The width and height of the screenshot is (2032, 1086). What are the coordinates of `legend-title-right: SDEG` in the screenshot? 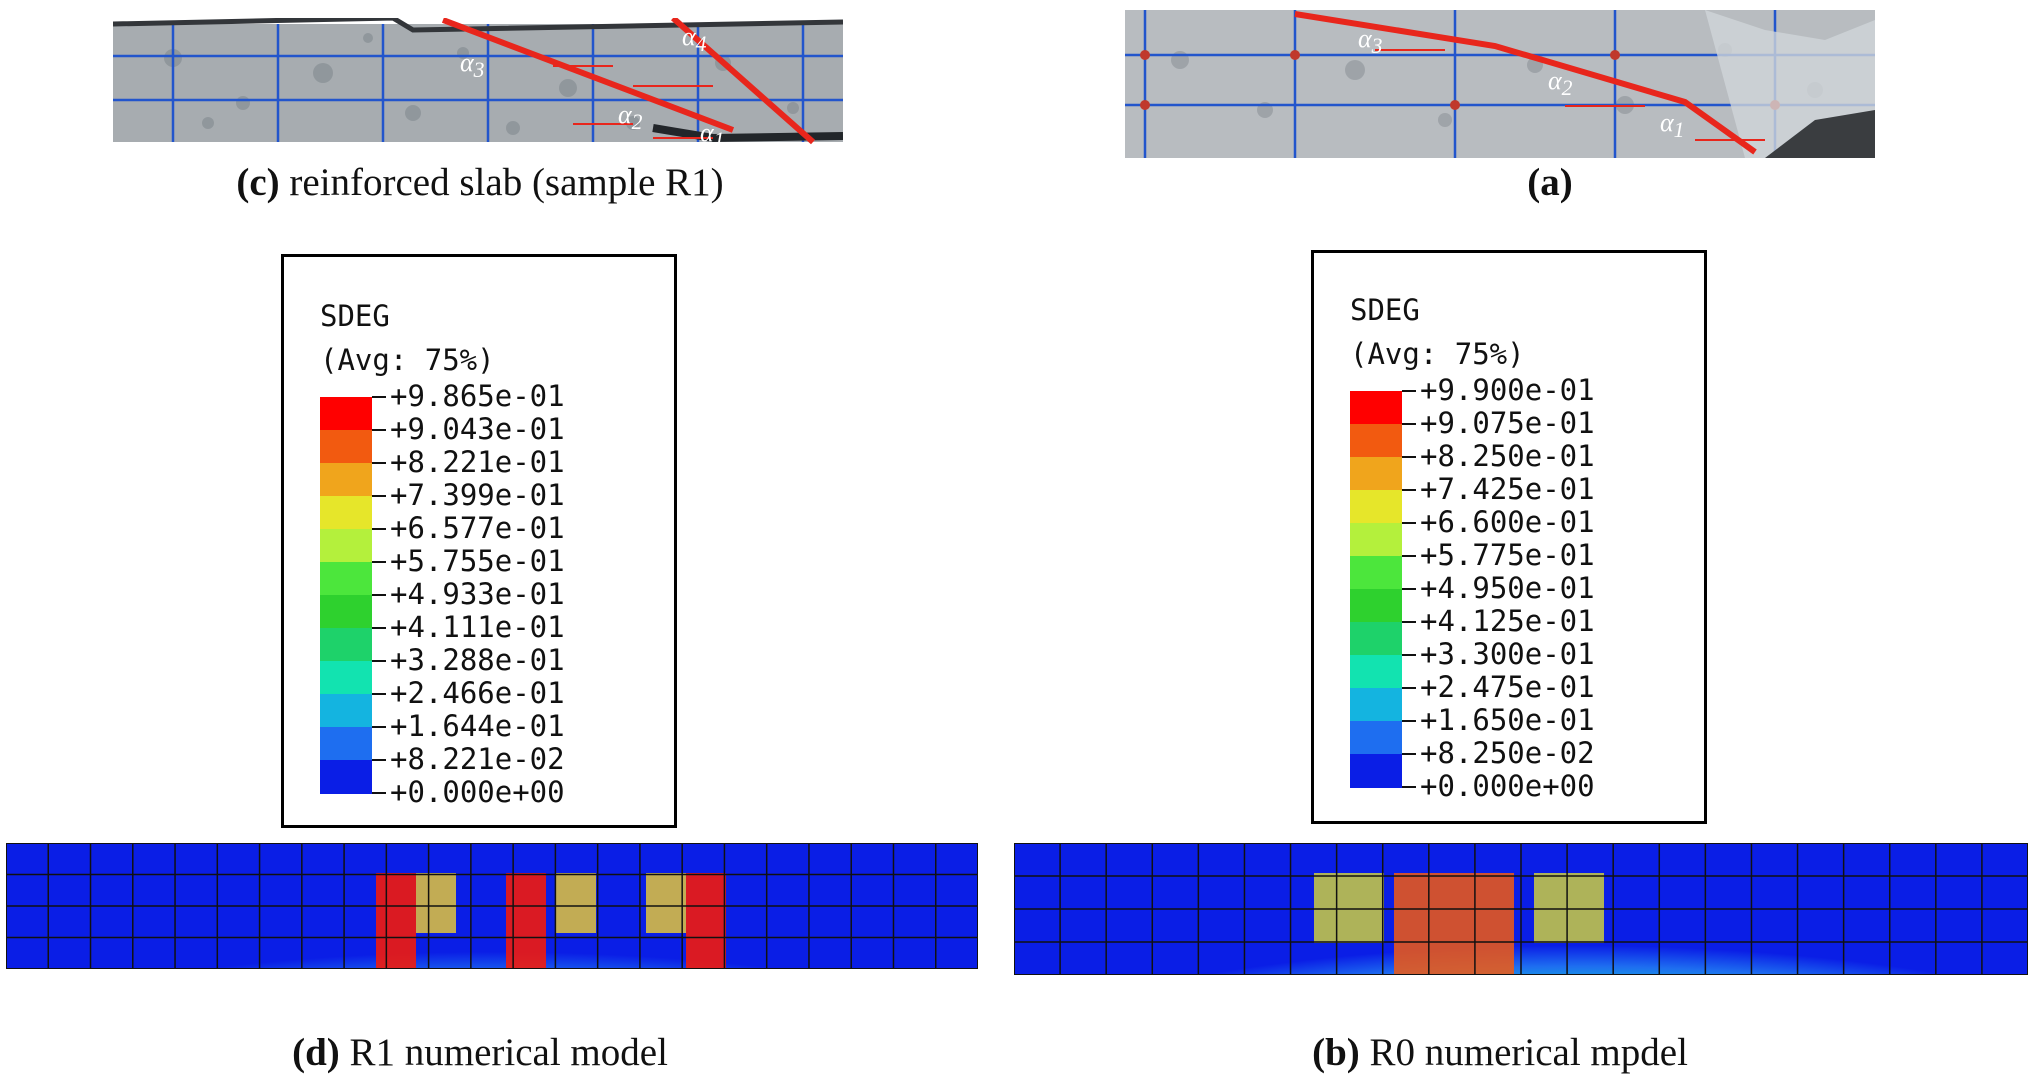 It's located at (1385, 310).